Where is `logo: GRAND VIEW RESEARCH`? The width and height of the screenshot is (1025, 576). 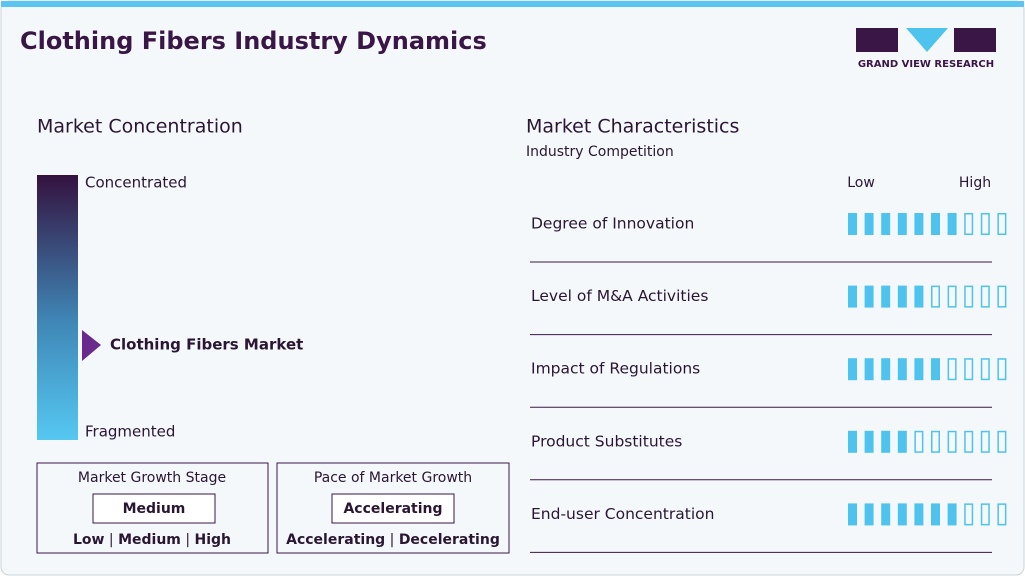 logo: GRAND VIEW RESEARCH is located at coordinates (926, 49).